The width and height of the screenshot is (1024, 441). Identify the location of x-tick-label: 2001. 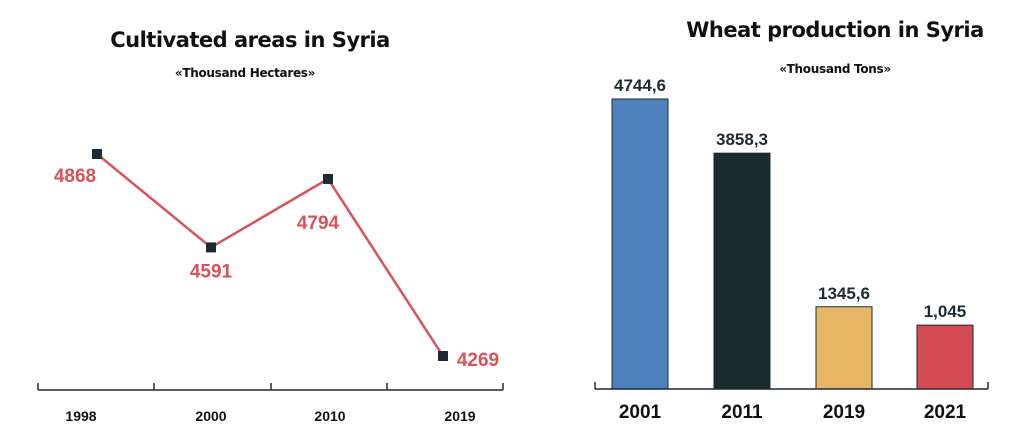
(640, 412).